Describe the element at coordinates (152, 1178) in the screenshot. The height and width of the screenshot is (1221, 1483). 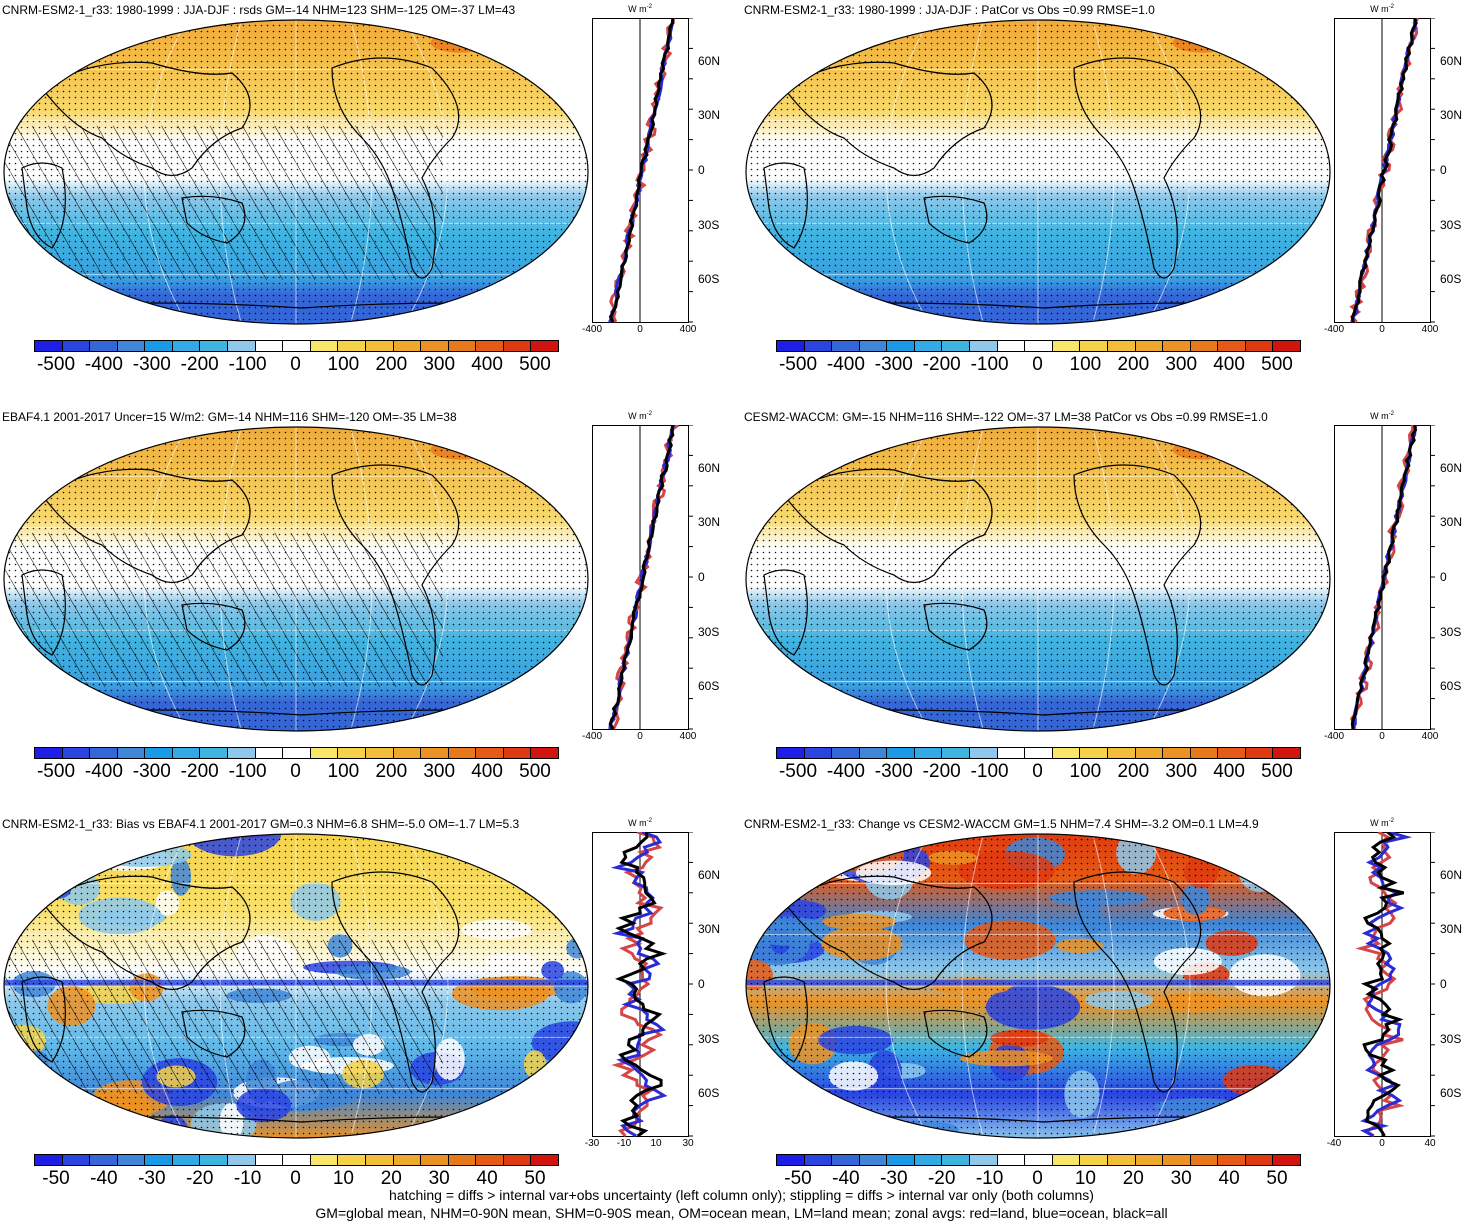
I see `colorbar-tick-label: -30` at that location.